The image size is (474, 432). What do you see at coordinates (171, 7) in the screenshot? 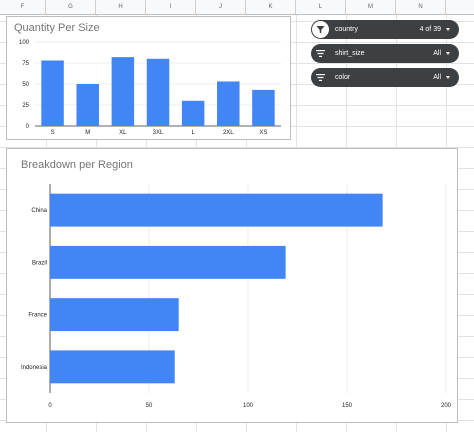
I see `column-header-i: I` at bounding box center [171, 7].